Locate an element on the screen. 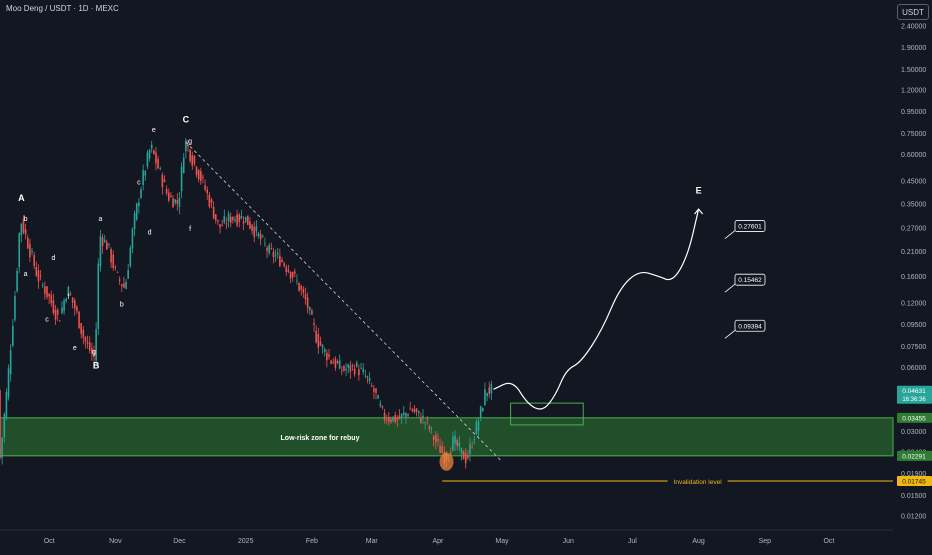 The image size is (932, 555). price-tick-label: 0.35000 is located at coordinates (913, 205).